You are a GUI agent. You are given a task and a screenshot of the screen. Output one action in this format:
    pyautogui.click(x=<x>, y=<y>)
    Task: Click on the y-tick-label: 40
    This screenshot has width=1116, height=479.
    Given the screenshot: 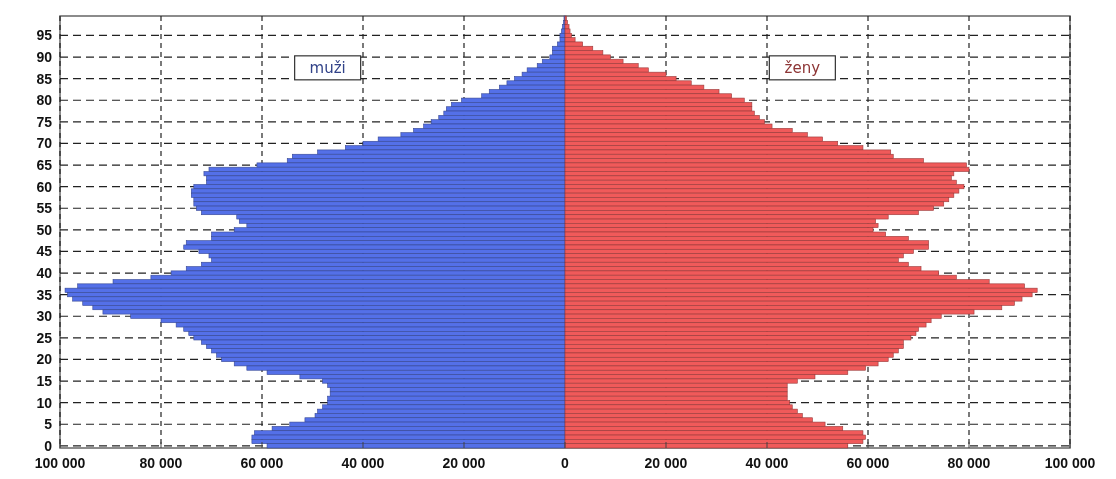 What is the action you would take?
    pyautogui.click(x=44, y=273)
    